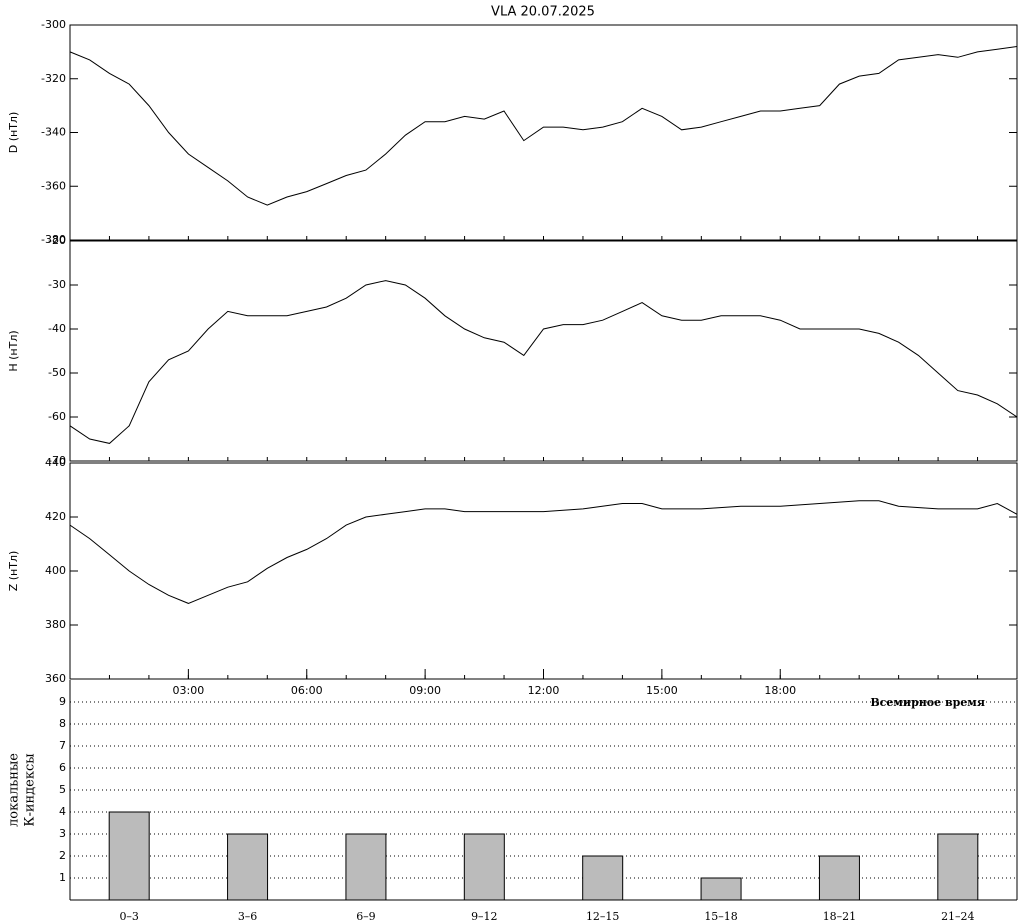 The height and width of the screenshot is (921, 1024). What do you see at coordinates (62, 745) in the screenshot?
I see `y-tick-label: 7` at bounding box center [62, 745].